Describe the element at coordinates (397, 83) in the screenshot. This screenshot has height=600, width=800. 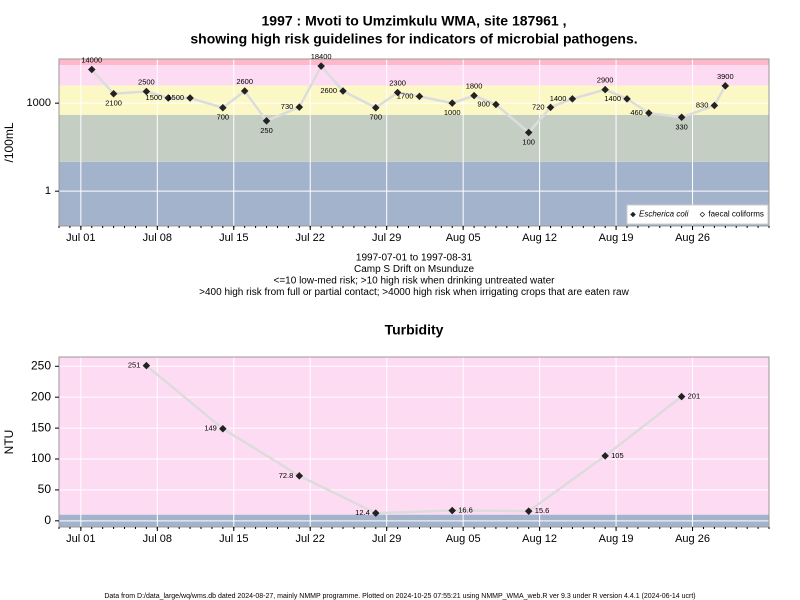
I see `data-label: 2300` at that location.